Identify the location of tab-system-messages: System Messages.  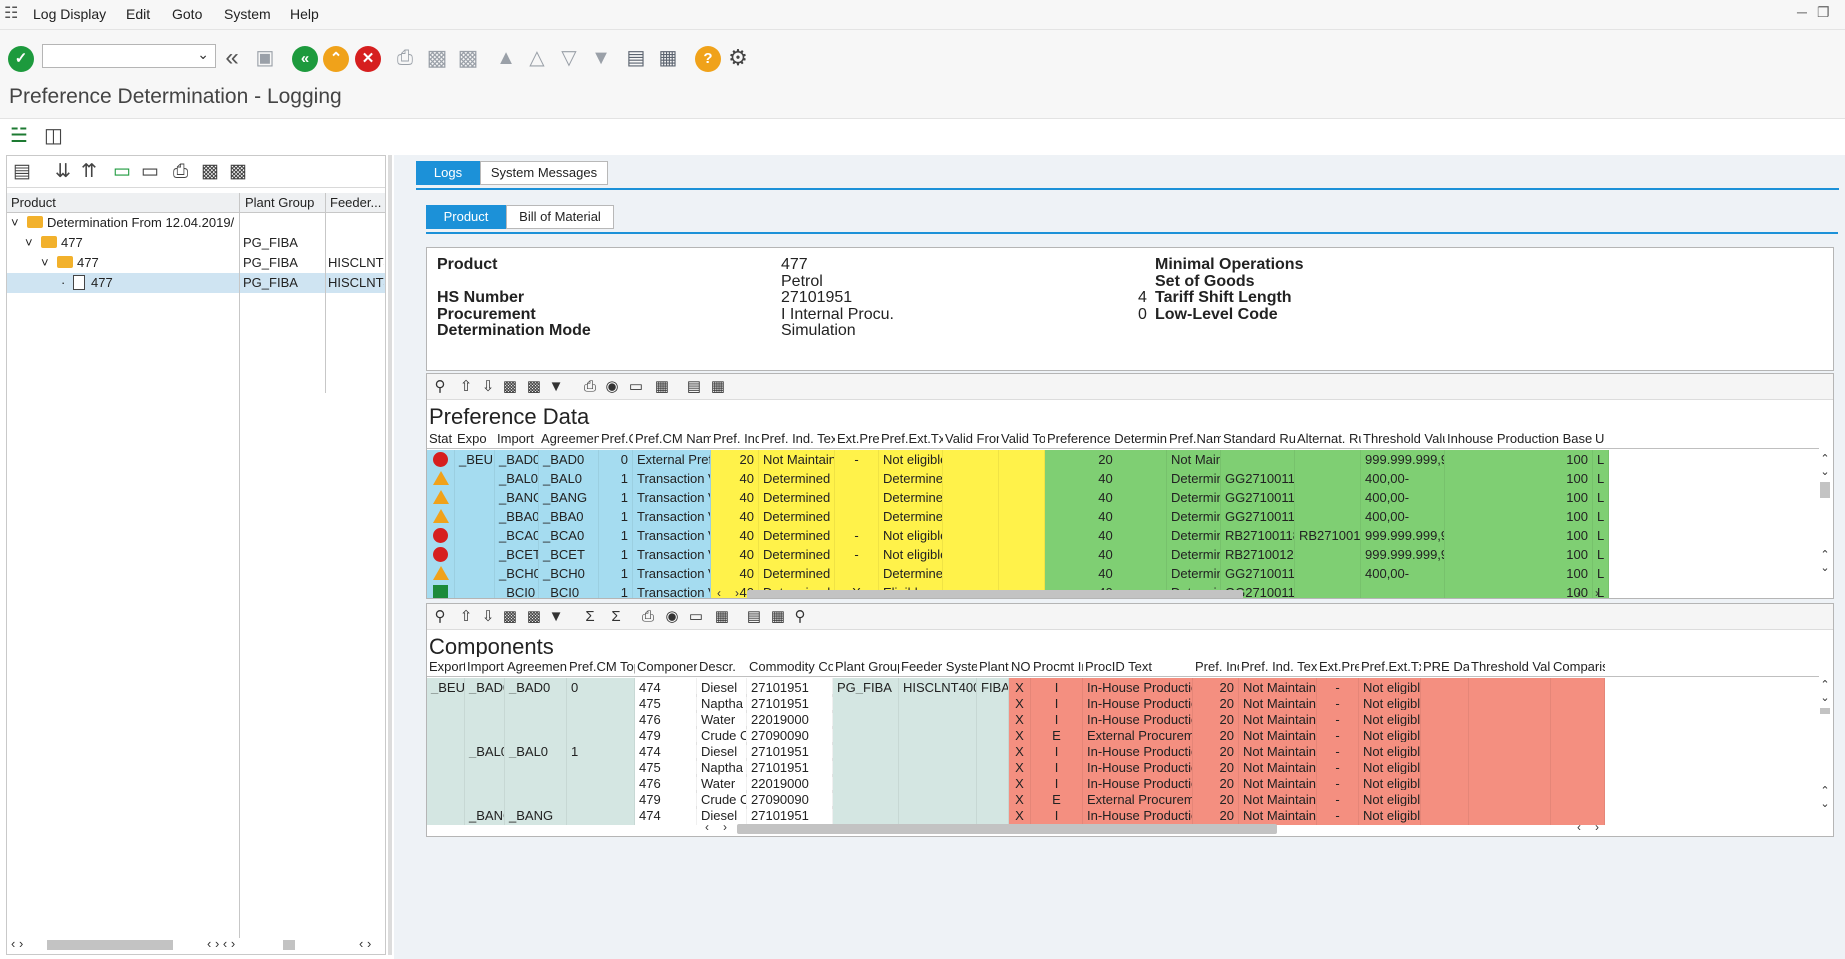
(544, 173).